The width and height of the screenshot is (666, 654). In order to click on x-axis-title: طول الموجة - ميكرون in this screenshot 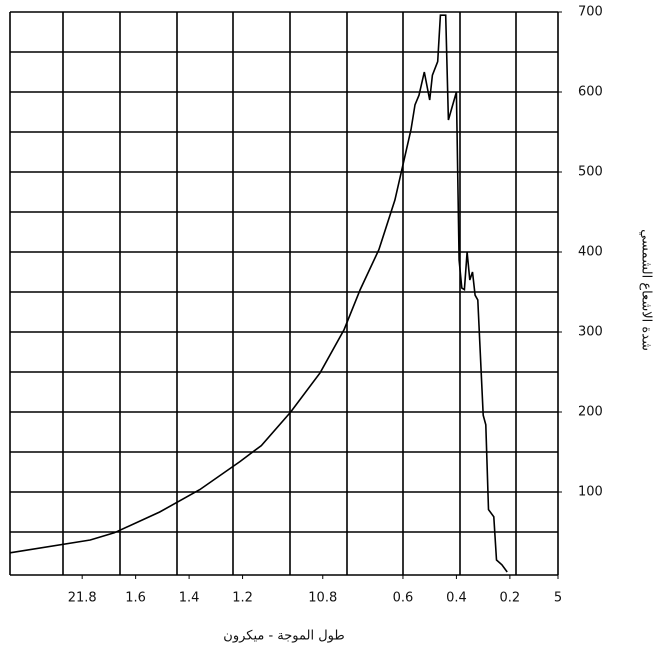, I will do `click(283, 636)`.